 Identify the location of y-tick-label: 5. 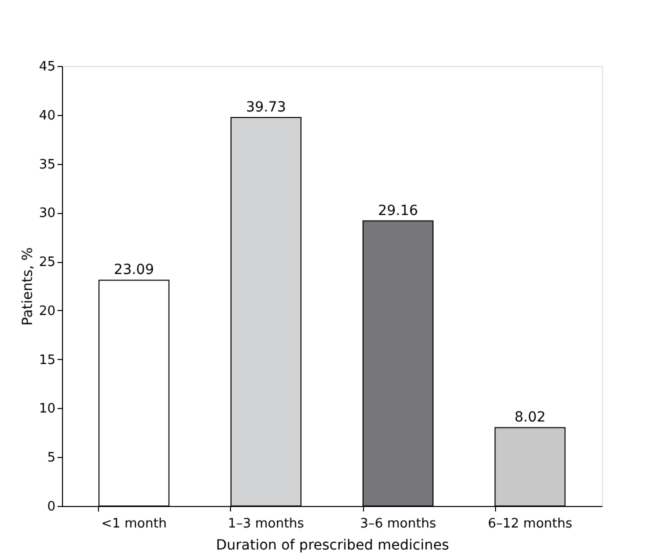
(51, 458).